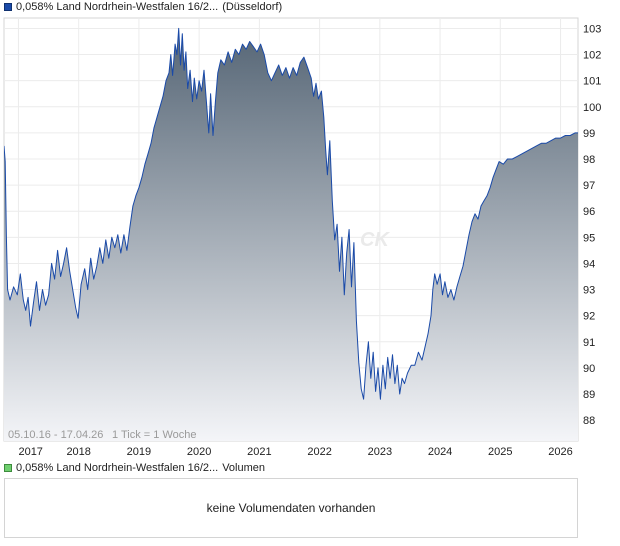 The width and height of the screenshot is (620, 546). I want to click on x-tick-label: 2021, so click(259, 452).